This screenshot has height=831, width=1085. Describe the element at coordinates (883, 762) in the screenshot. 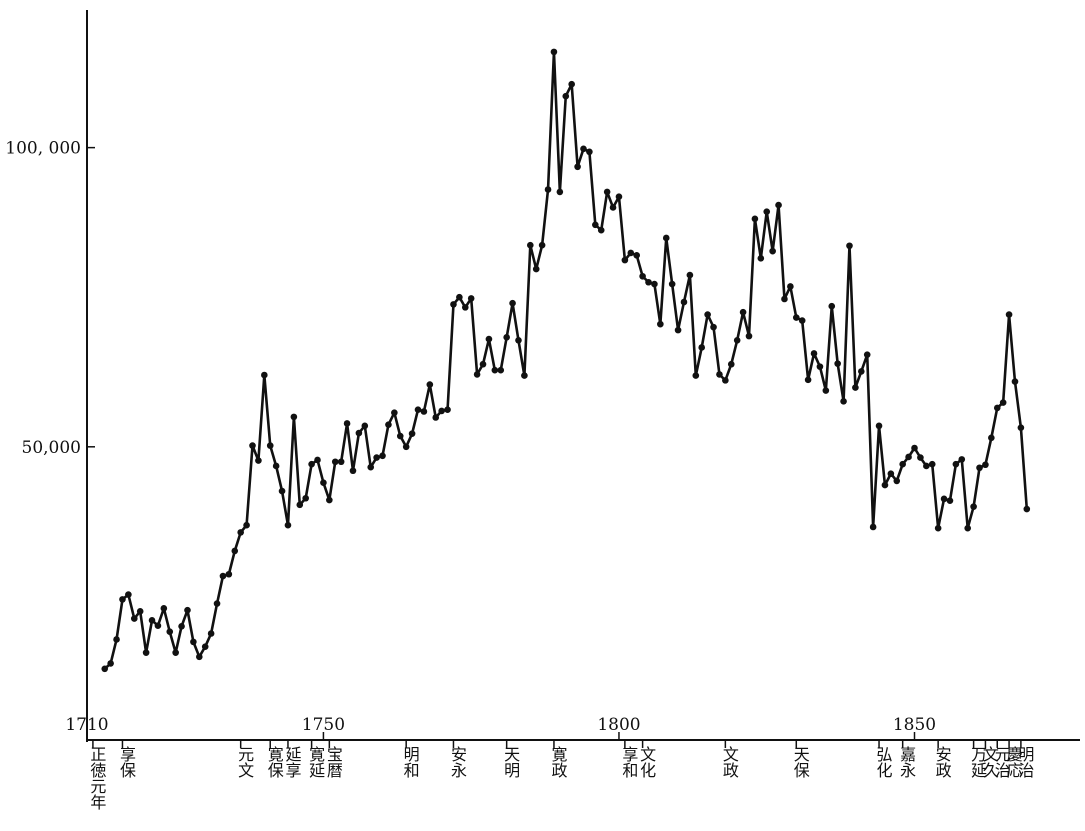

I see `era-label: 弘化` at that location.